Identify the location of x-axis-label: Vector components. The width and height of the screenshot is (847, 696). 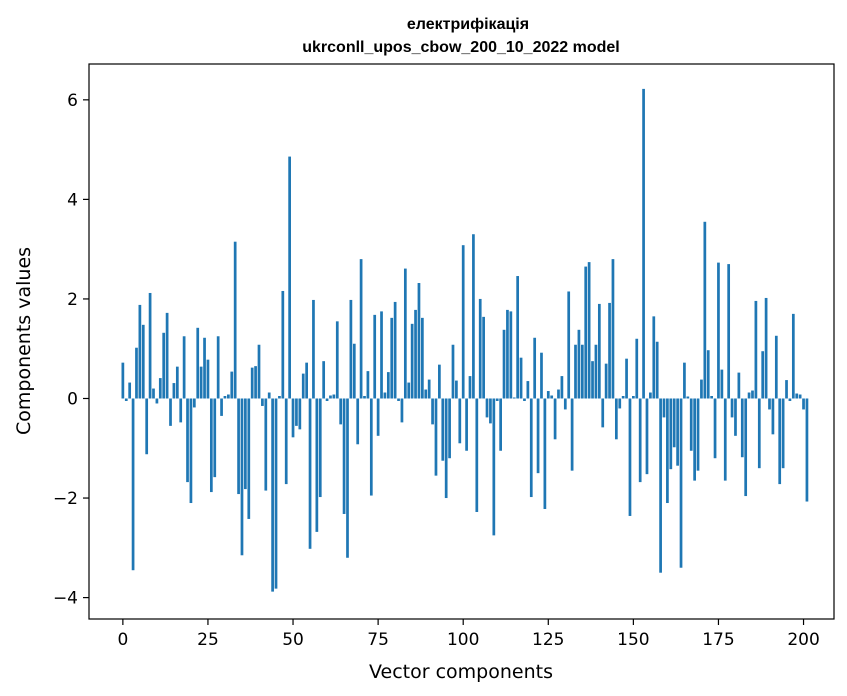
(461, 672).